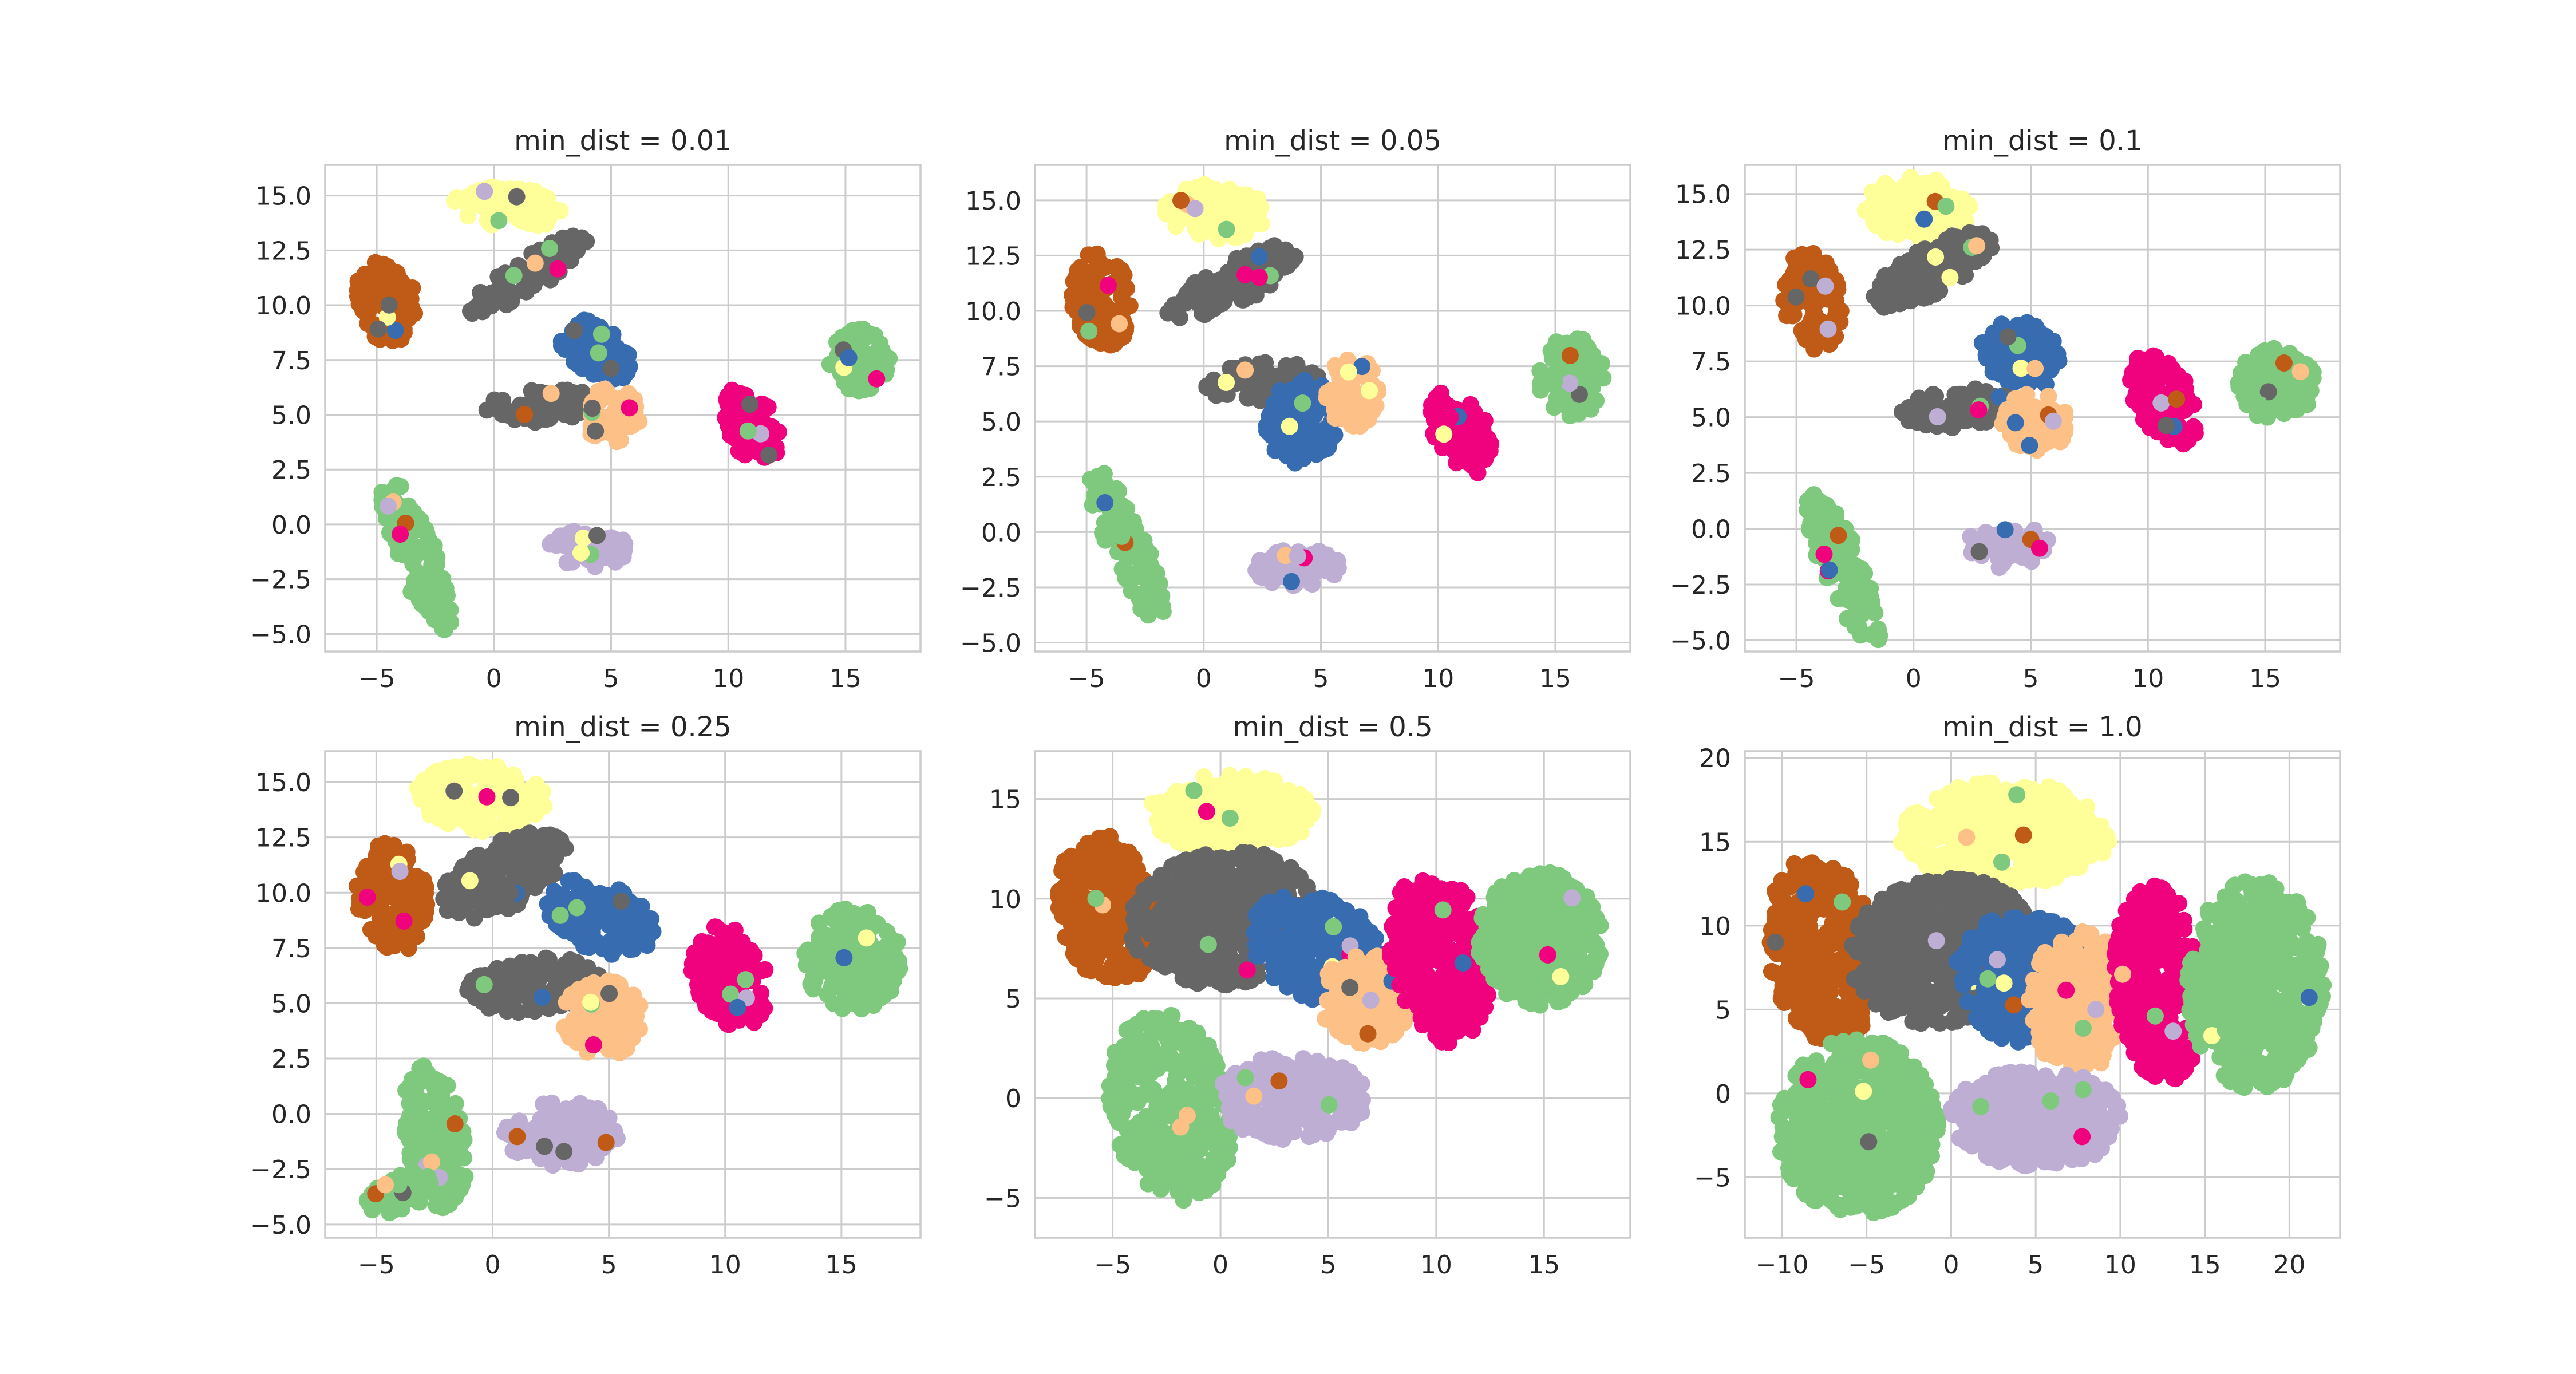 The height and width of the screenshot is (1374, 2576). Describe the element at coordinates (291, 525) in the screenshot. I see `y-tick-label: 0.0` at that location.